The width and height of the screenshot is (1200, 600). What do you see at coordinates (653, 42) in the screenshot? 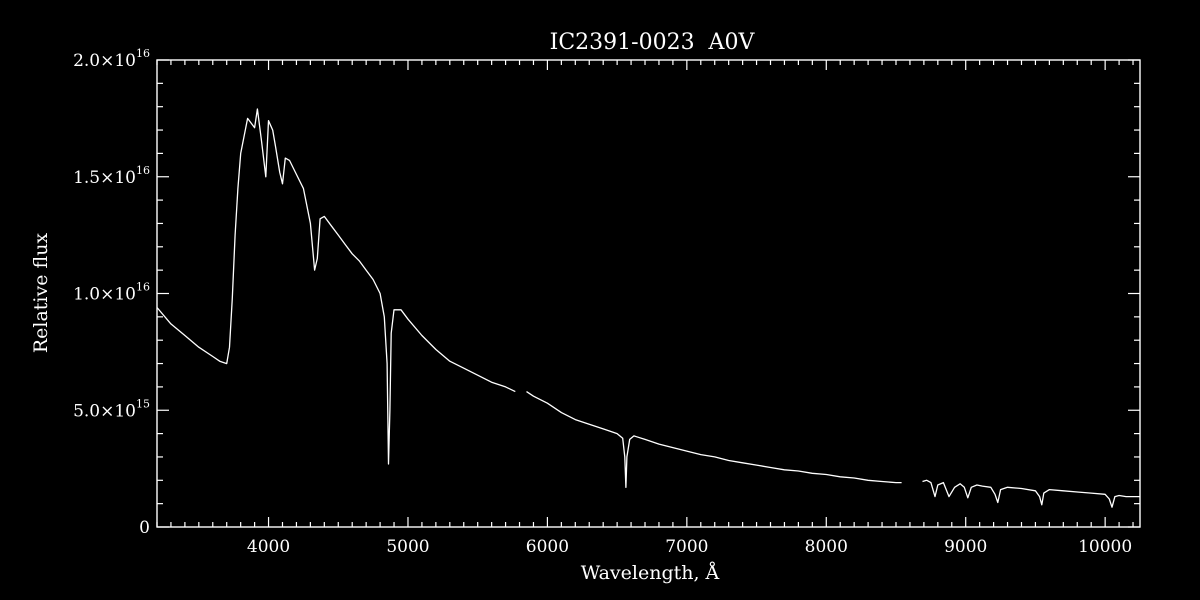
I see `chart-title: IC2391-0023 A0V` at bounding box center [653, 42].